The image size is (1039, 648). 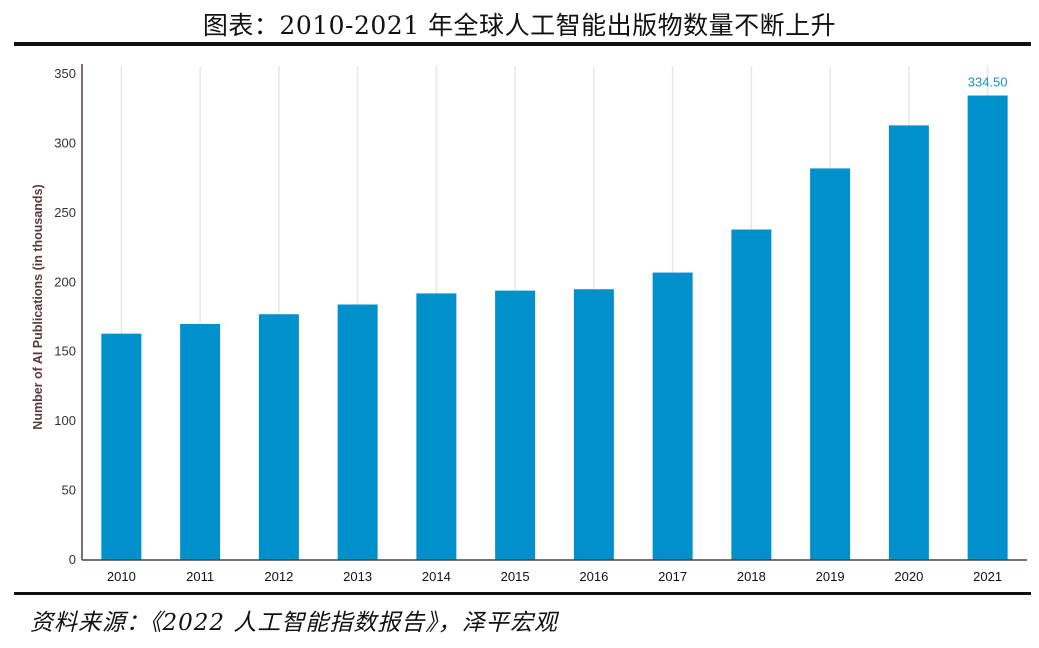 What do you see at coordinates (65, 316) in the screenshot?
I see `y-tick-labels: 0 50 100 150 200 250 300 350` at bounding box center [65, 316].